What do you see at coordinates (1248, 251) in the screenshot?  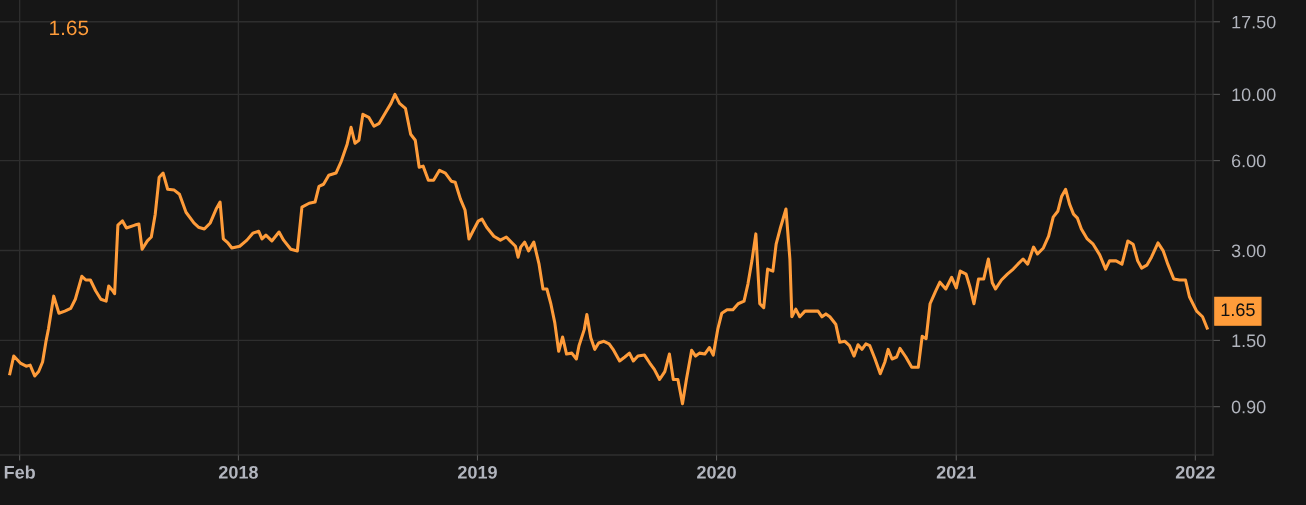 I see `y-tick-label: 3.00` at bounding box center [1248, 251].